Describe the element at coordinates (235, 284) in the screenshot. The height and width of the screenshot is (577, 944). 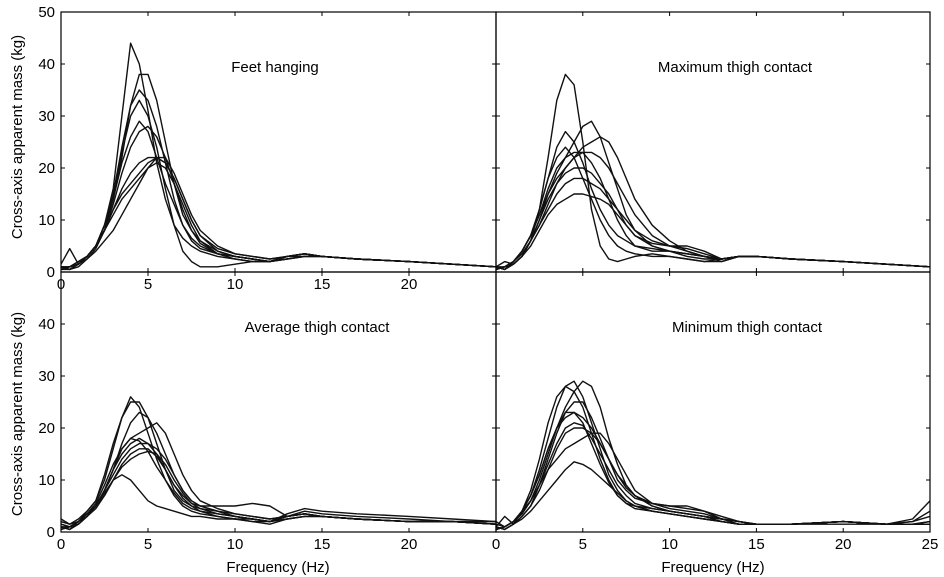
I see `x-tick-label-1-2: 10` at that location.